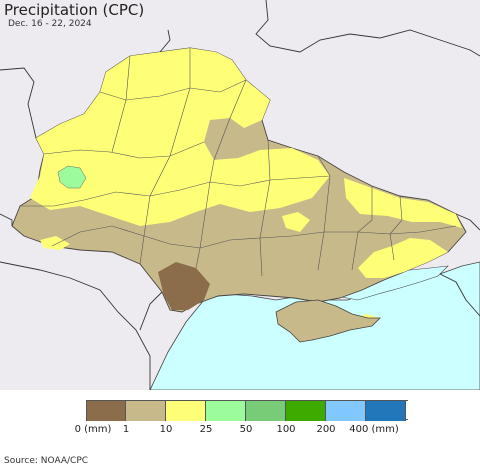 The height and width of the screenshot is (470, 480). Describe the element at coordinates (328, 321) in the screenshot. I see `region-crimea` at that location.